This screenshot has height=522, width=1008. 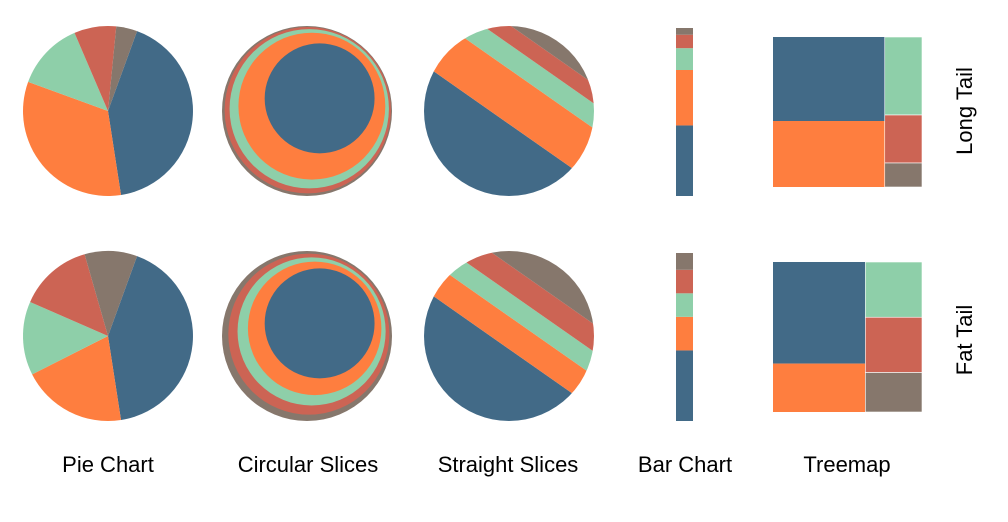 What do you see at coordinates (964, 111) in the screenshot?
I see `row-label-long-tail: Long Tail` at bounding box center [964, 111].